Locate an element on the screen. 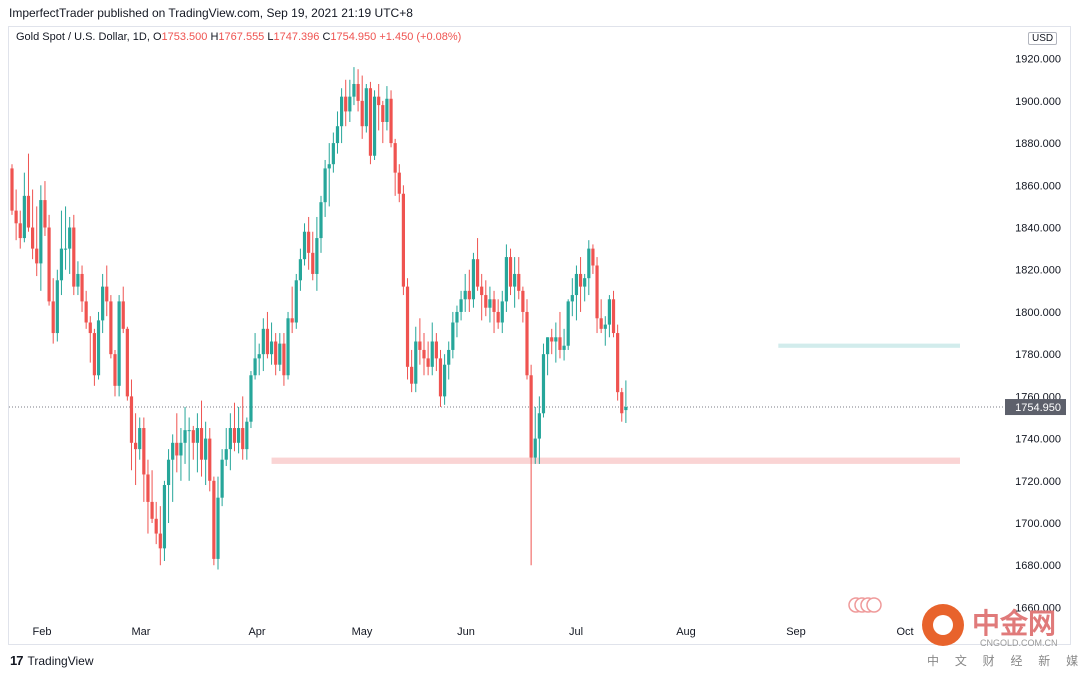 This screenshot has width=1080, height=676. economic-event-icon is located at coordinates (874, 605).